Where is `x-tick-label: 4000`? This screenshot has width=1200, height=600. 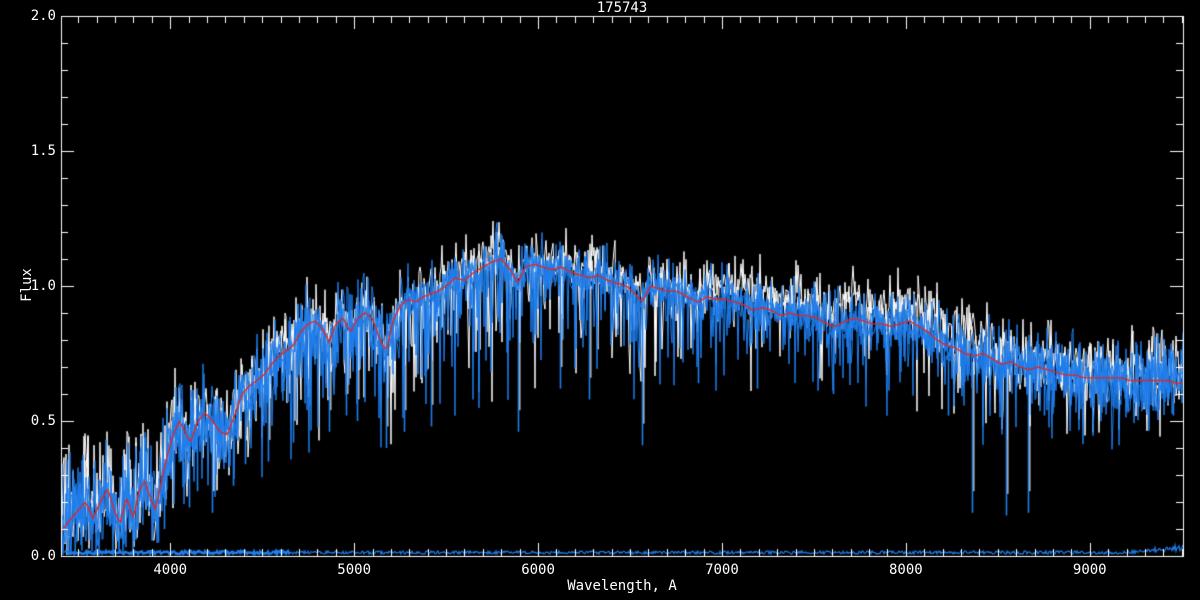 x-tick-label: 4000 is located at coordinates (170, 570).